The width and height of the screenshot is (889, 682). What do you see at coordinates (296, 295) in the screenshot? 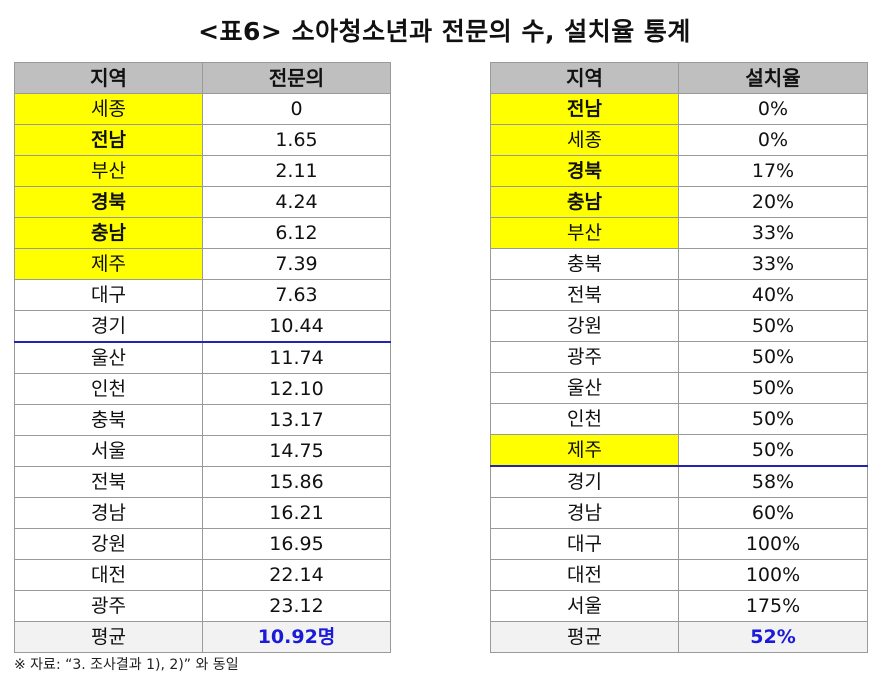
I see `value-cell: 7.63` at bounding box center [296, 295].